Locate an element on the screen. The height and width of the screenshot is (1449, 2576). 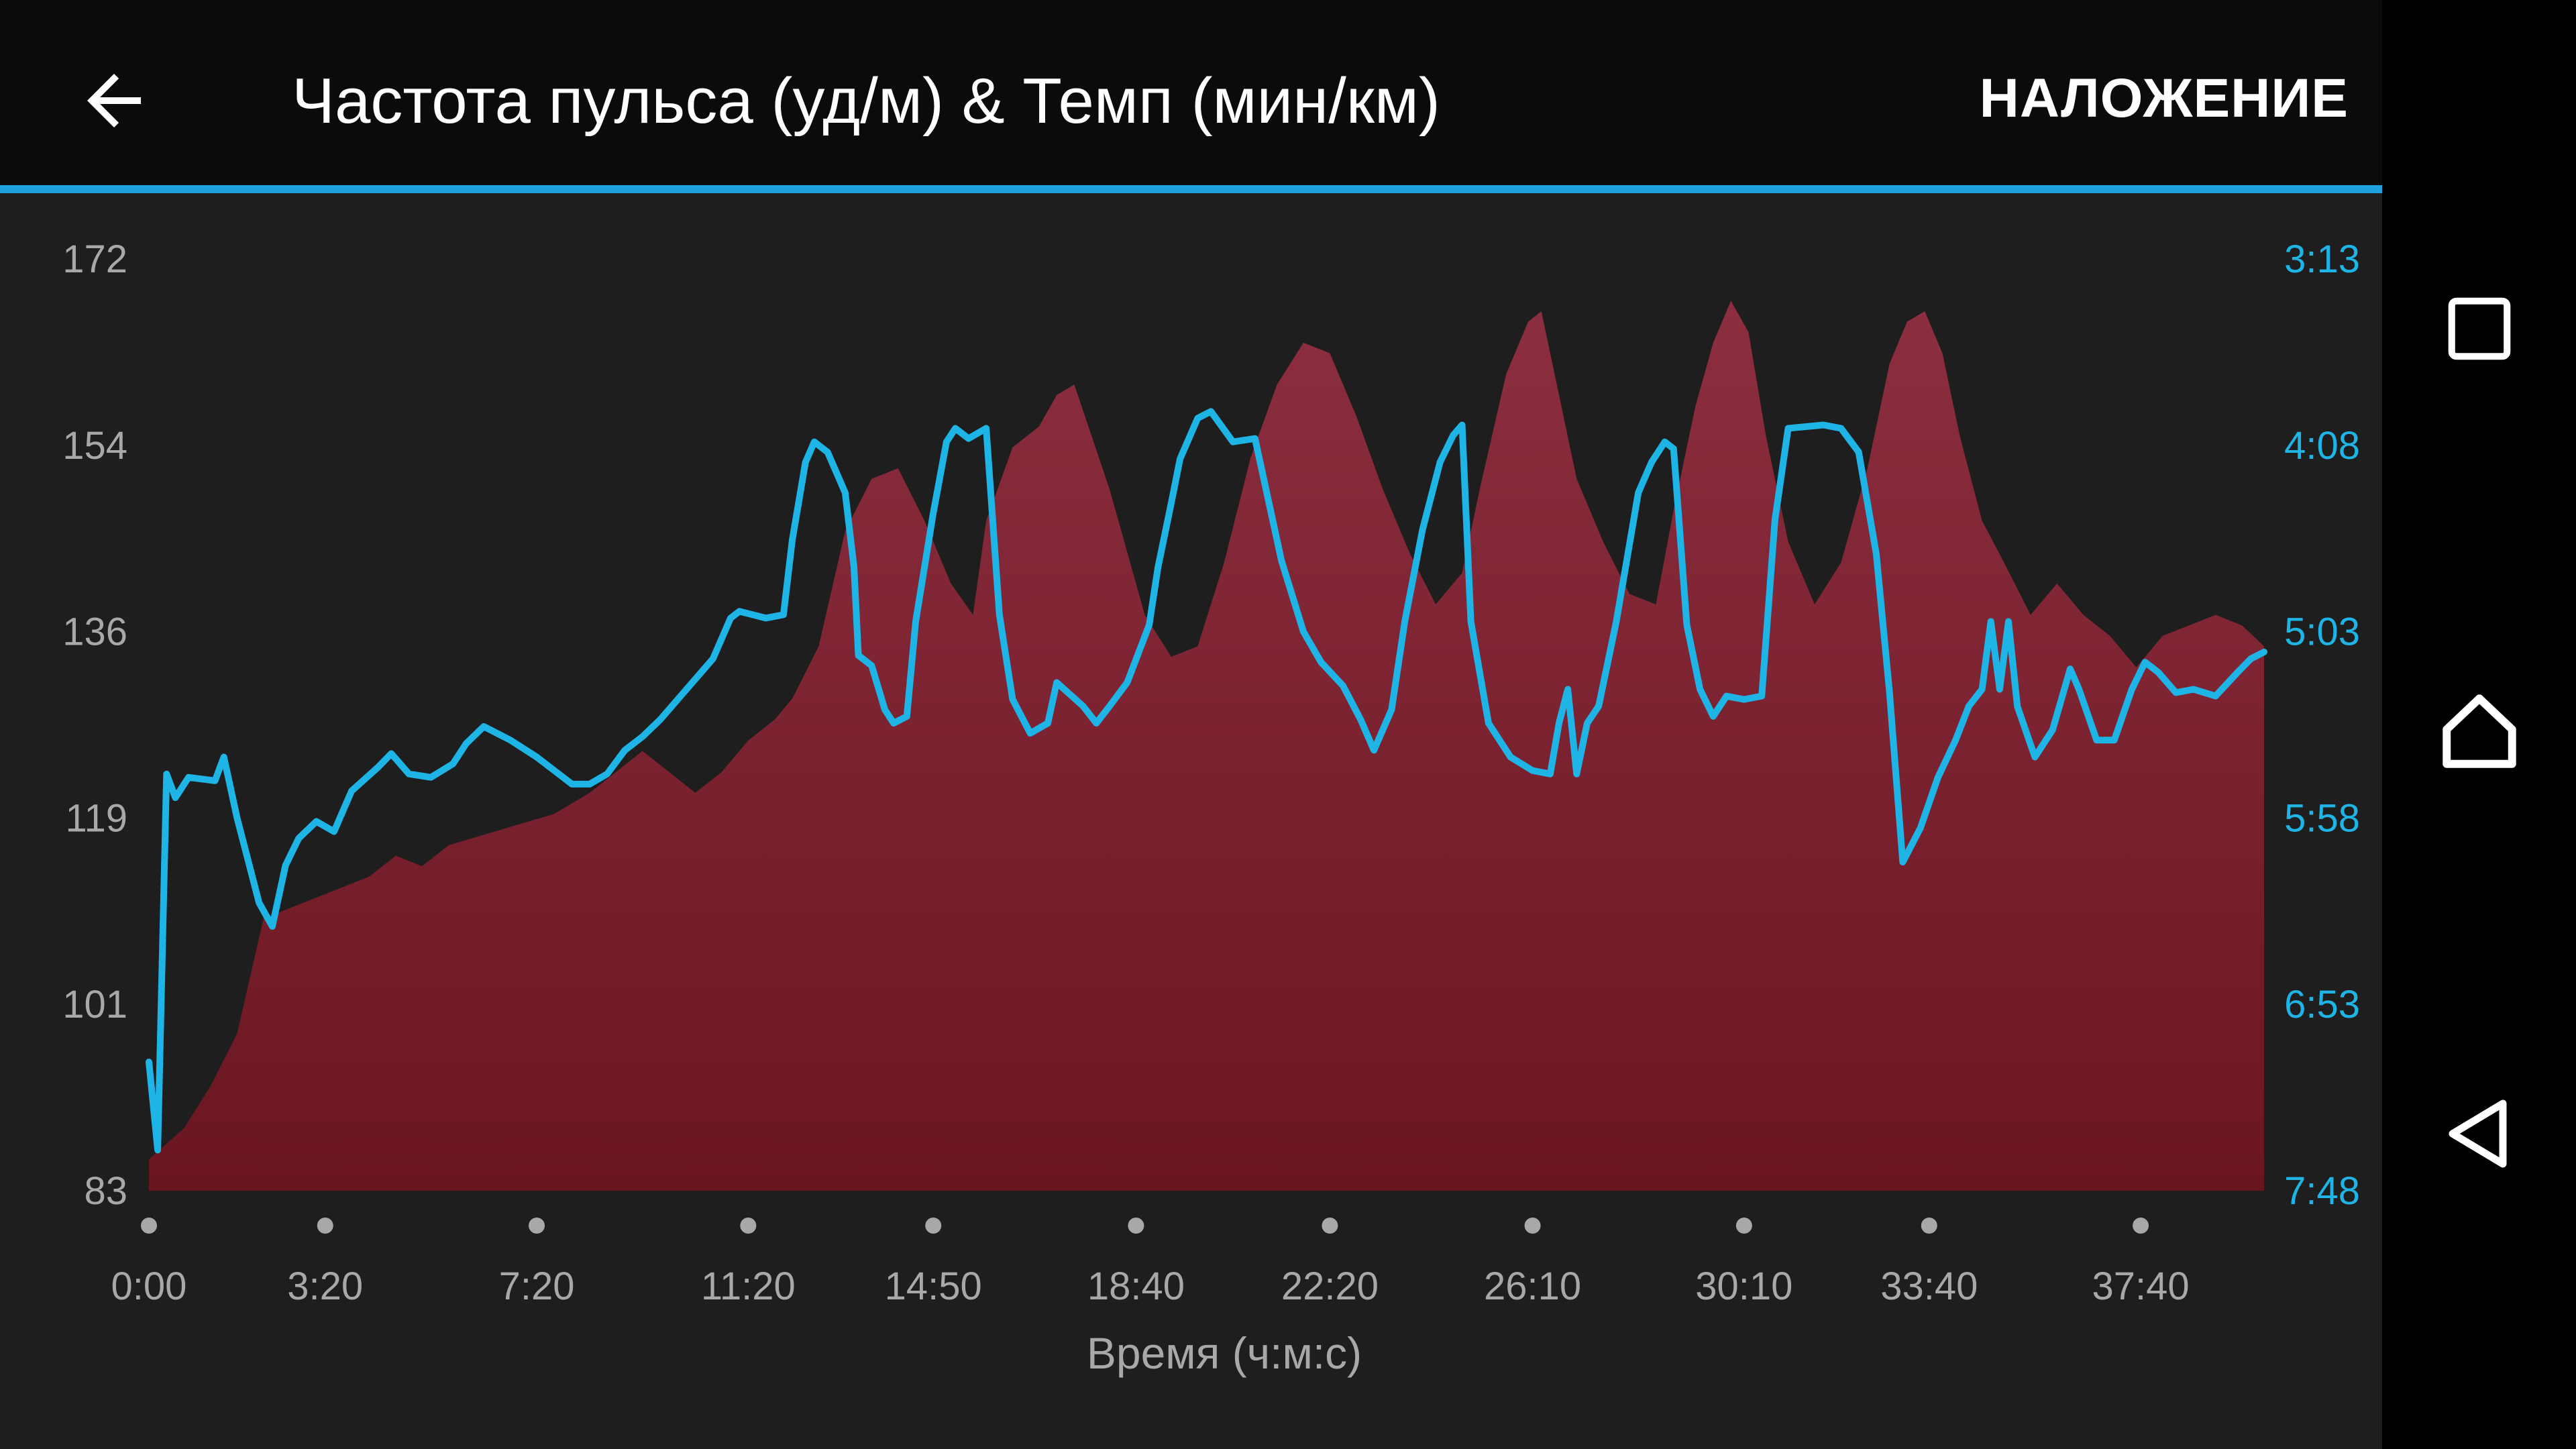
arrow-left-icon is located at coordinates (114, 100).